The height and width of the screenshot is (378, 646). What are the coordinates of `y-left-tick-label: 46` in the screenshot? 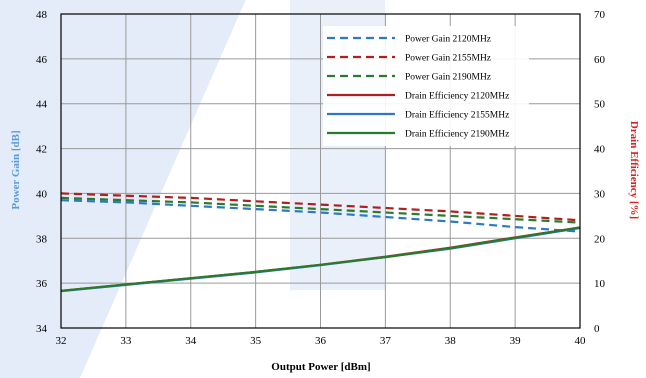 It's located at (42, 60).